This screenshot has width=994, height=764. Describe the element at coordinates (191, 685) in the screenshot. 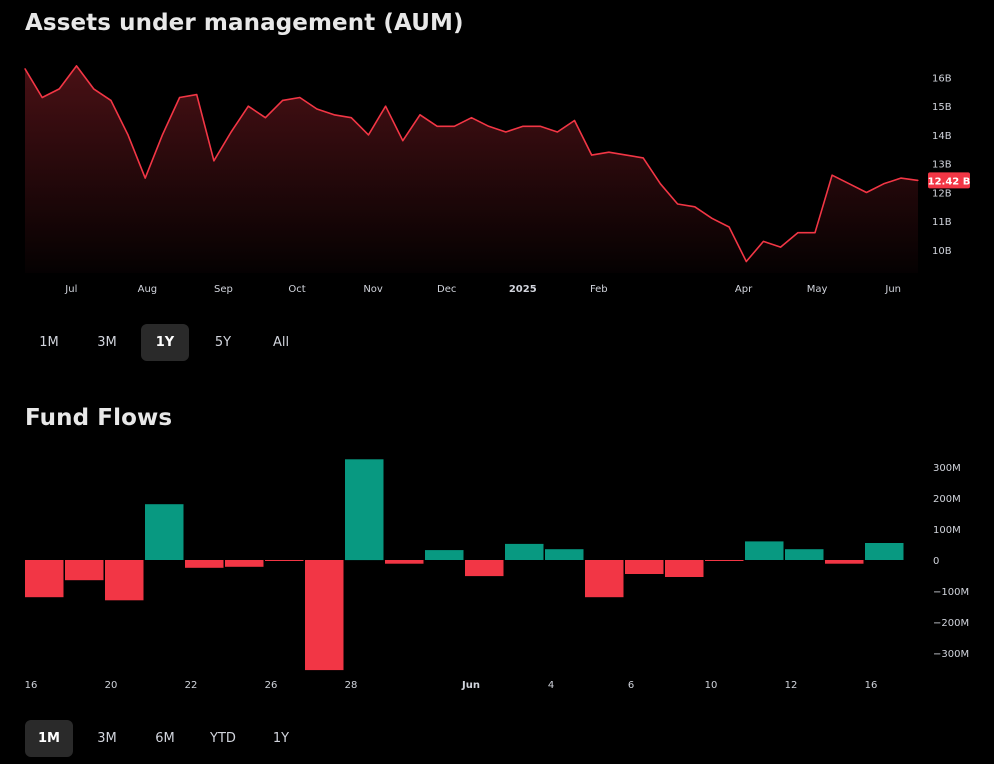

I see `flows-x-tick-label: 22` at that location.